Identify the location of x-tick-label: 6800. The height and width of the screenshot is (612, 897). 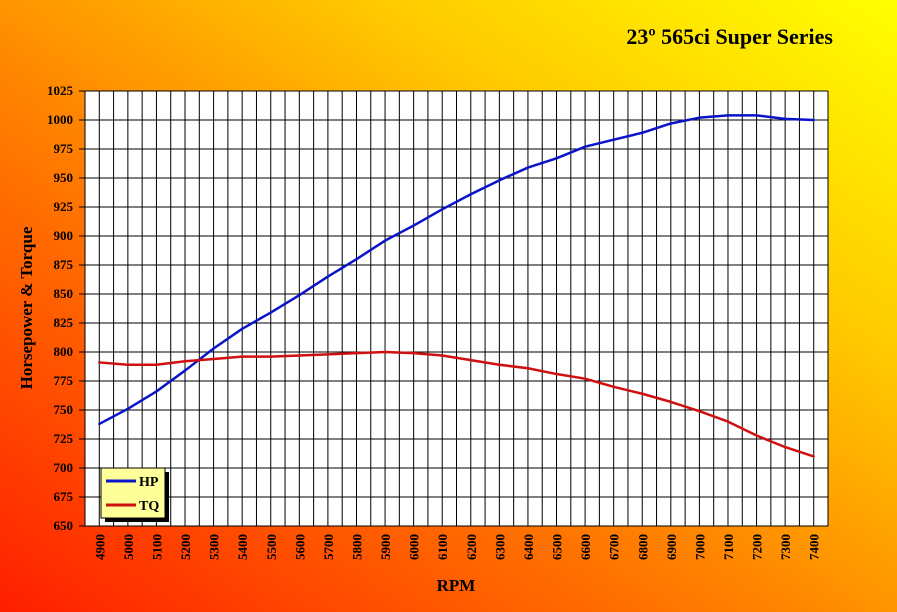
(642, 547).